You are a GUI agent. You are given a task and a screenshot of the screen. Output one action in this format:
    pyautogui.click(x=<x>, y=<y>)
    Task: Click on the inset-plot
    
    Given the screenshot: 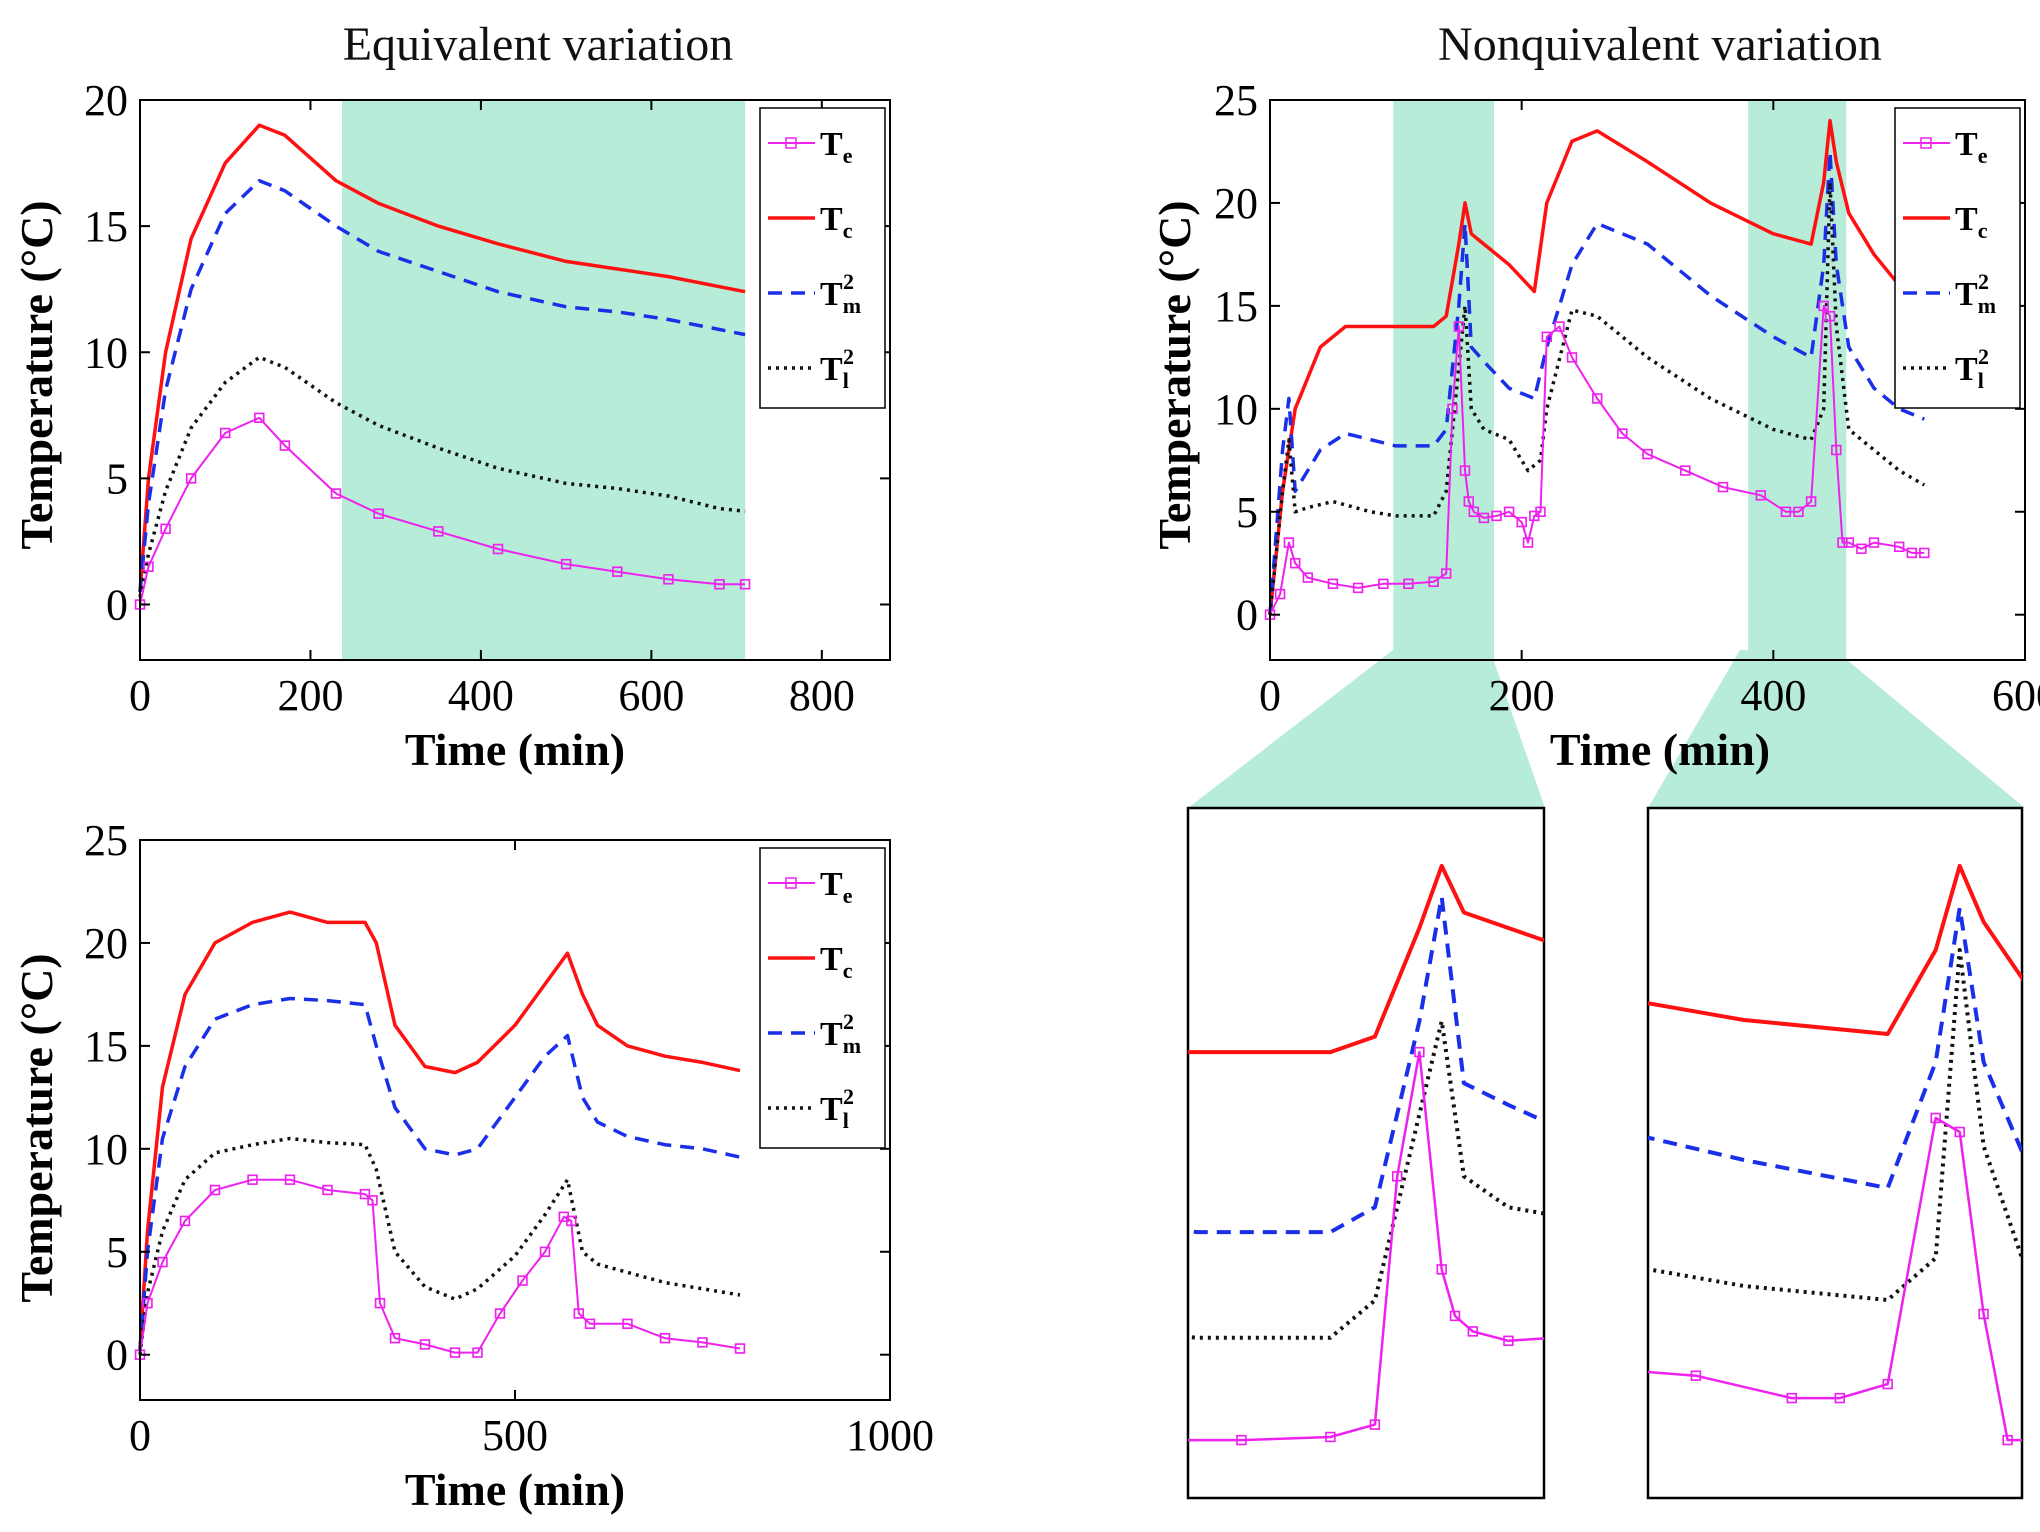 What is the action you would take?
    pyautogui.click(x=1835, y=1180)
    